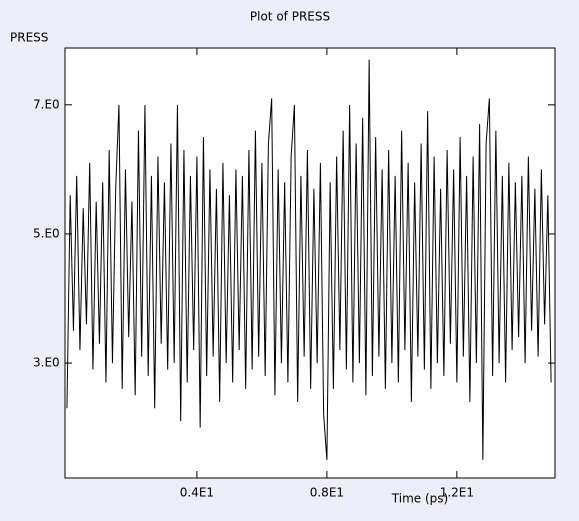  I want to click on x-tick-label: 0.8E1, so click(327, 493).